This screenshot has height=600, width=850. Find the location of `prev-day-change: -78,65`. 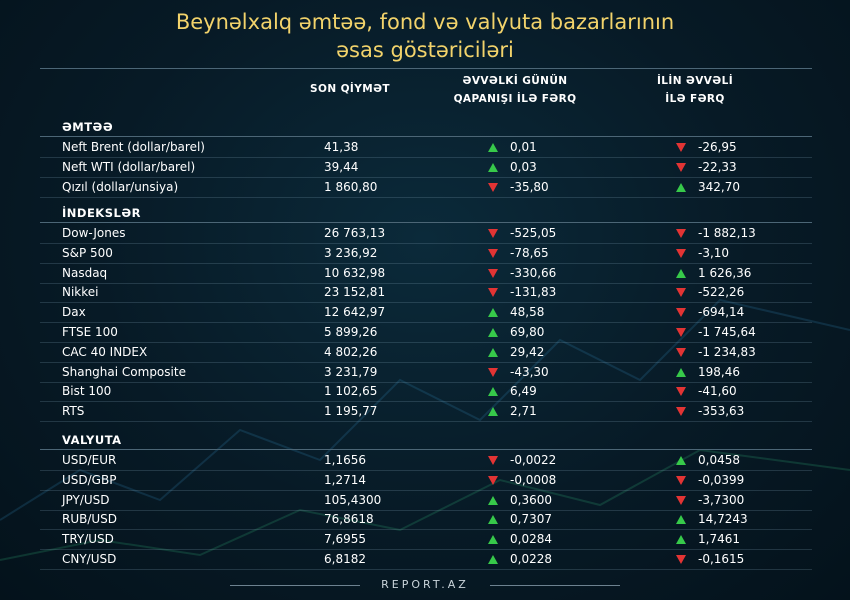

prev-day-change: -78,65 is located at coordinates (529, 252).